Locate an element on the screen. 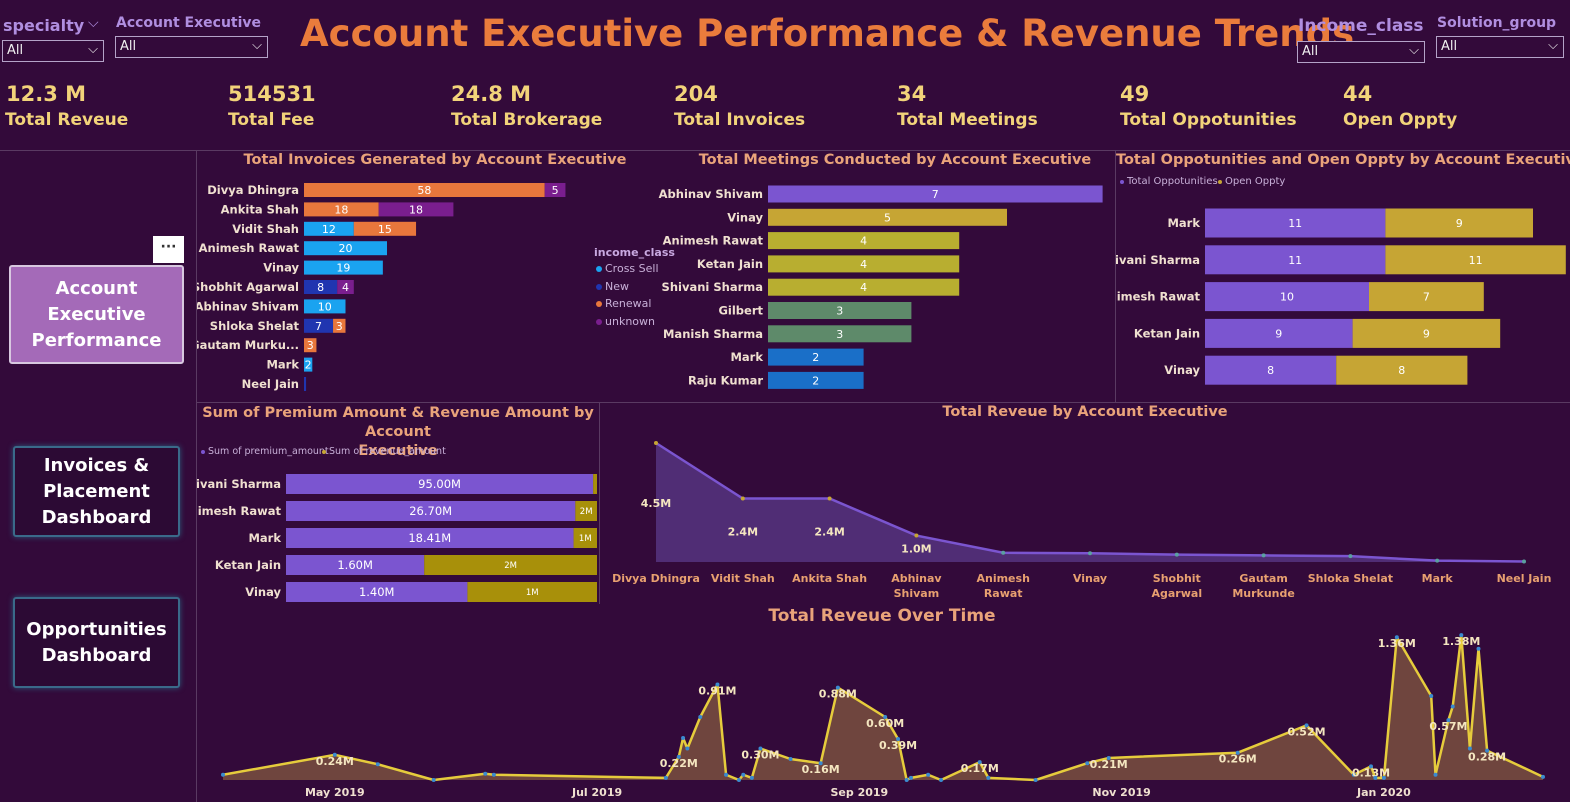 The image size is (1570, 802). revenue-category-label: Animesh is located at coordinates (1002, 578).